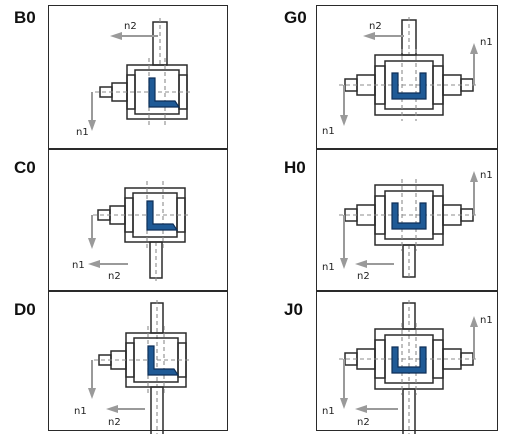 The height and width of the screenshot is (434, 505). Describe the element at coordinates (409, 367) in the screenshot. I see `gearbox-J0` at that location.